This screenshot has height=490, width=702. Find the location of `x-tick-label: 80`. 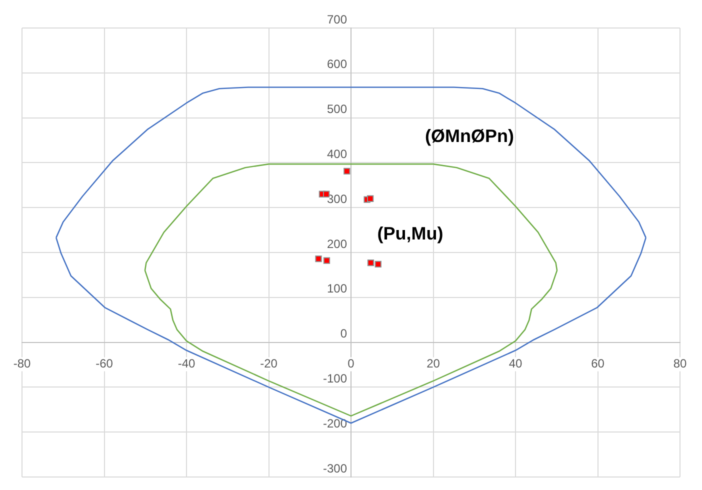

x-tick-label: 80 is located at coordinates (680, 363).